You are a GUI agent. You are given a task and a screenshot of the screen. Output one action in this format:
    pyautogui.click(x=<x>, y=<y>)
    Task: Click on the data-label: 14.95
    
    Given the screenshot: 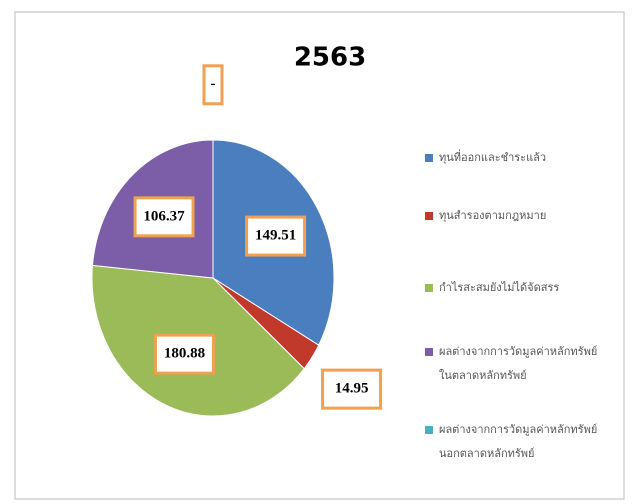 What is the action you would take?
    pyautogui.click(x=352, y=389)
    